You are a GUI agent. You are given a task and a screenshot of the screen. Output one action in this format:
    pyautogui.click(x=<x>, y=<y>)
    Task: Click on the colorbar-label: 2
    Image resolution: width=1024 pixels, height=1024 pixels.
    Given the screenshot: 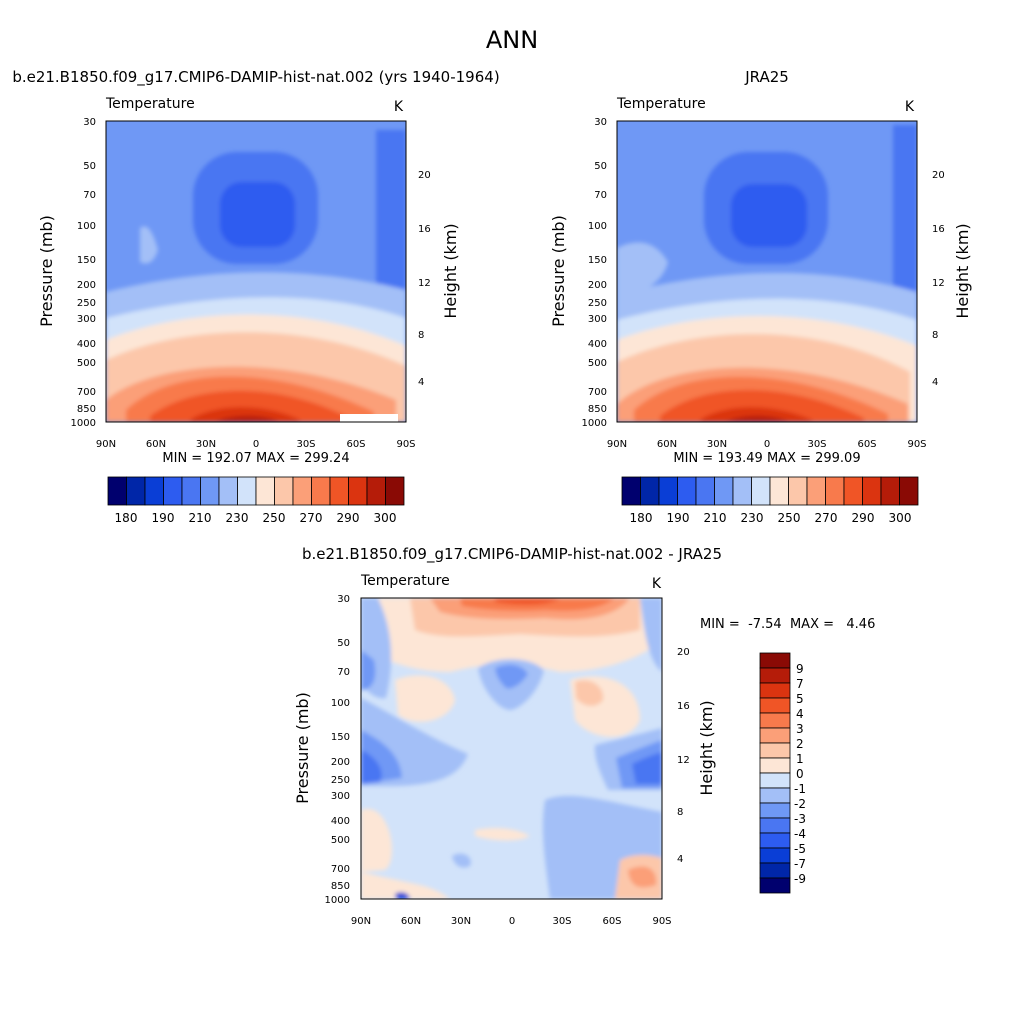 What is the action you would take?
    pyautogui.click(x=800, y=744)
    